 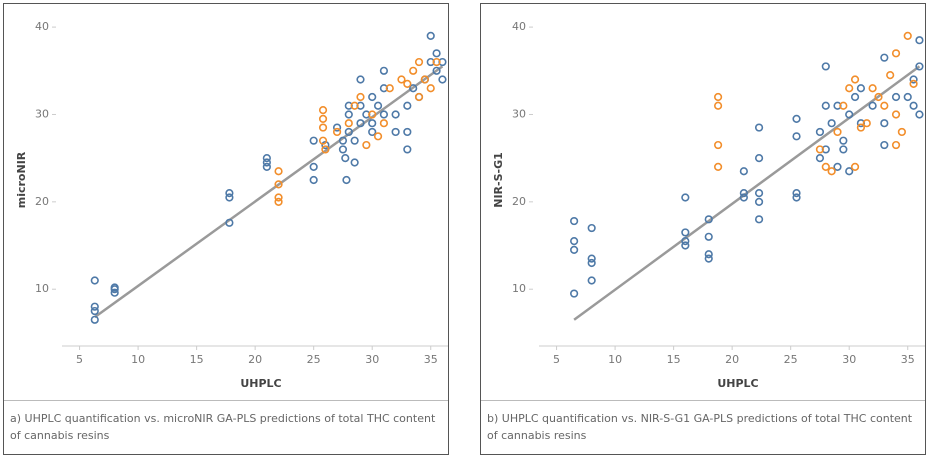 I want to click on x-tick-label: 10, so click(x=615, y=359).